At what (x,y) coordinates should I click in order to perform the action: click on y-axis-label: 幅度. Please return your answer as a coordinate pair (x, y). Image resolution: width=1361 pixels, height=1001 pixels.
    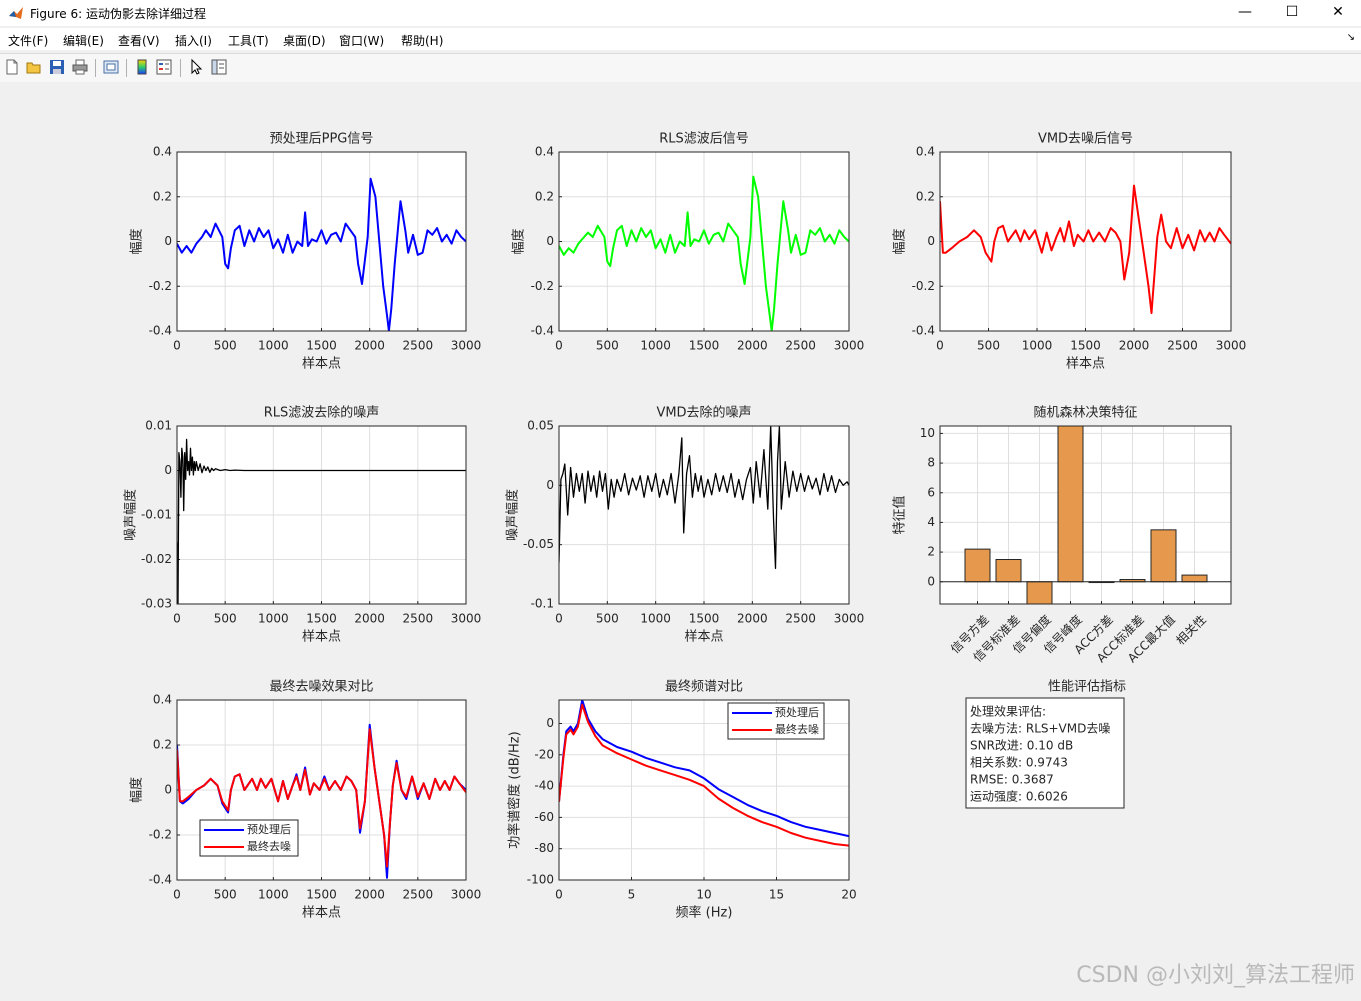
    Looking at the image, I should click on (900, 241).